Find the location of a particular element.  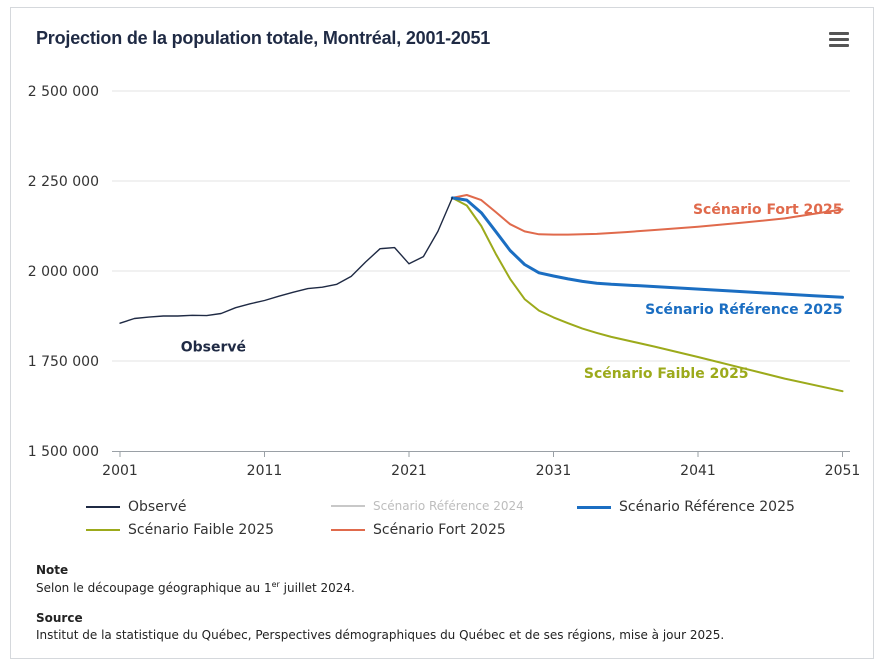

series-line-sc-nario-faible-2025 is located at coordinates (647, 294).